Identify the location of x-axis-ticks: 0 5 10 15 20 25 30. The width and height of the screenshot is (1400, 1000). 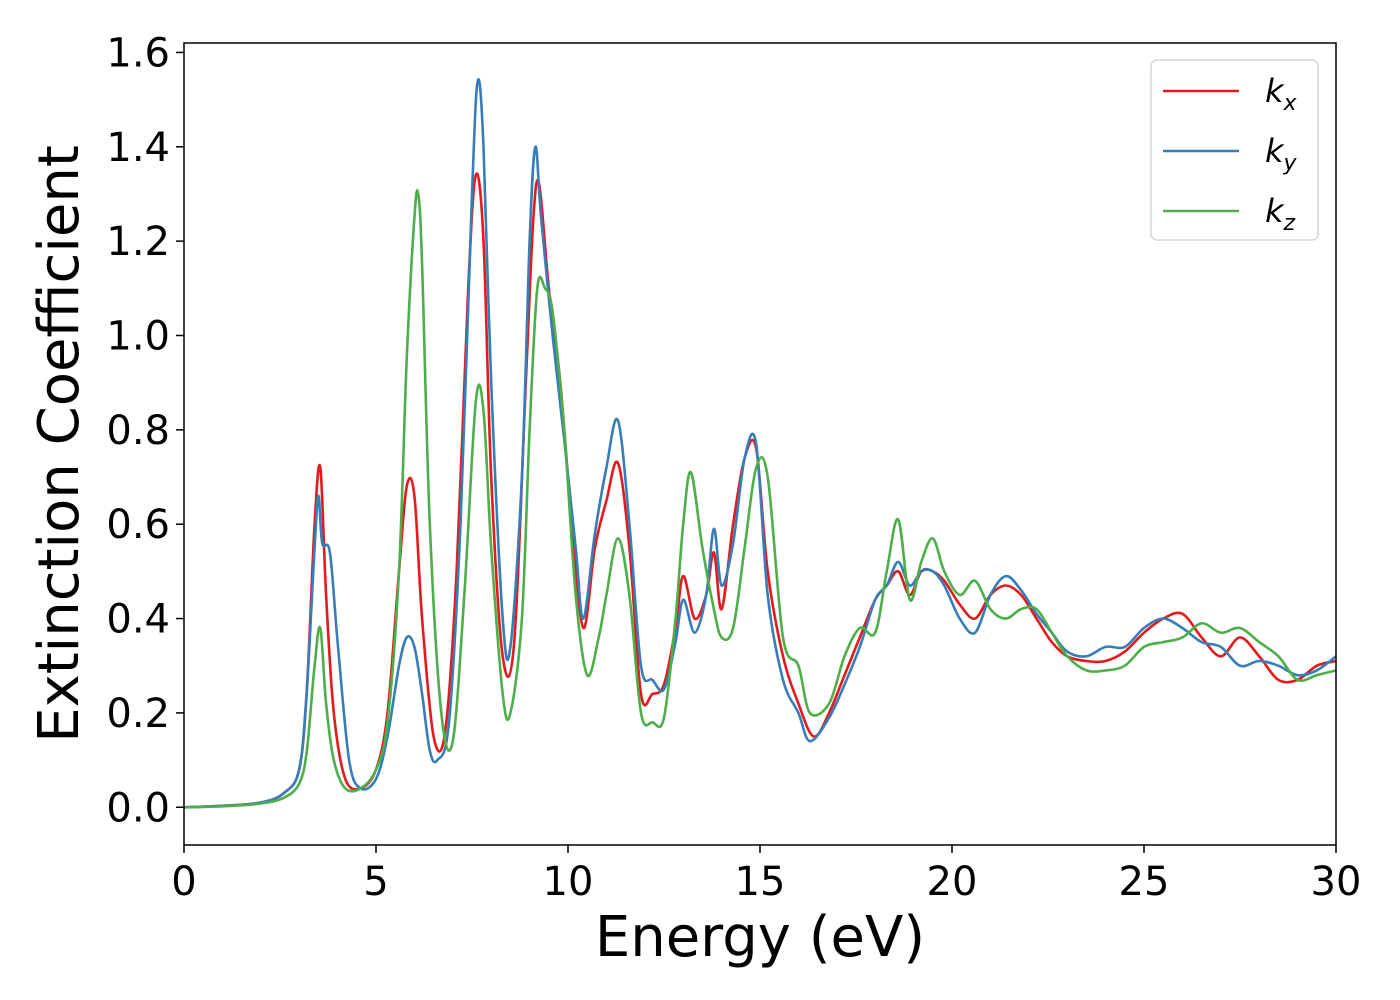
(766, 875).